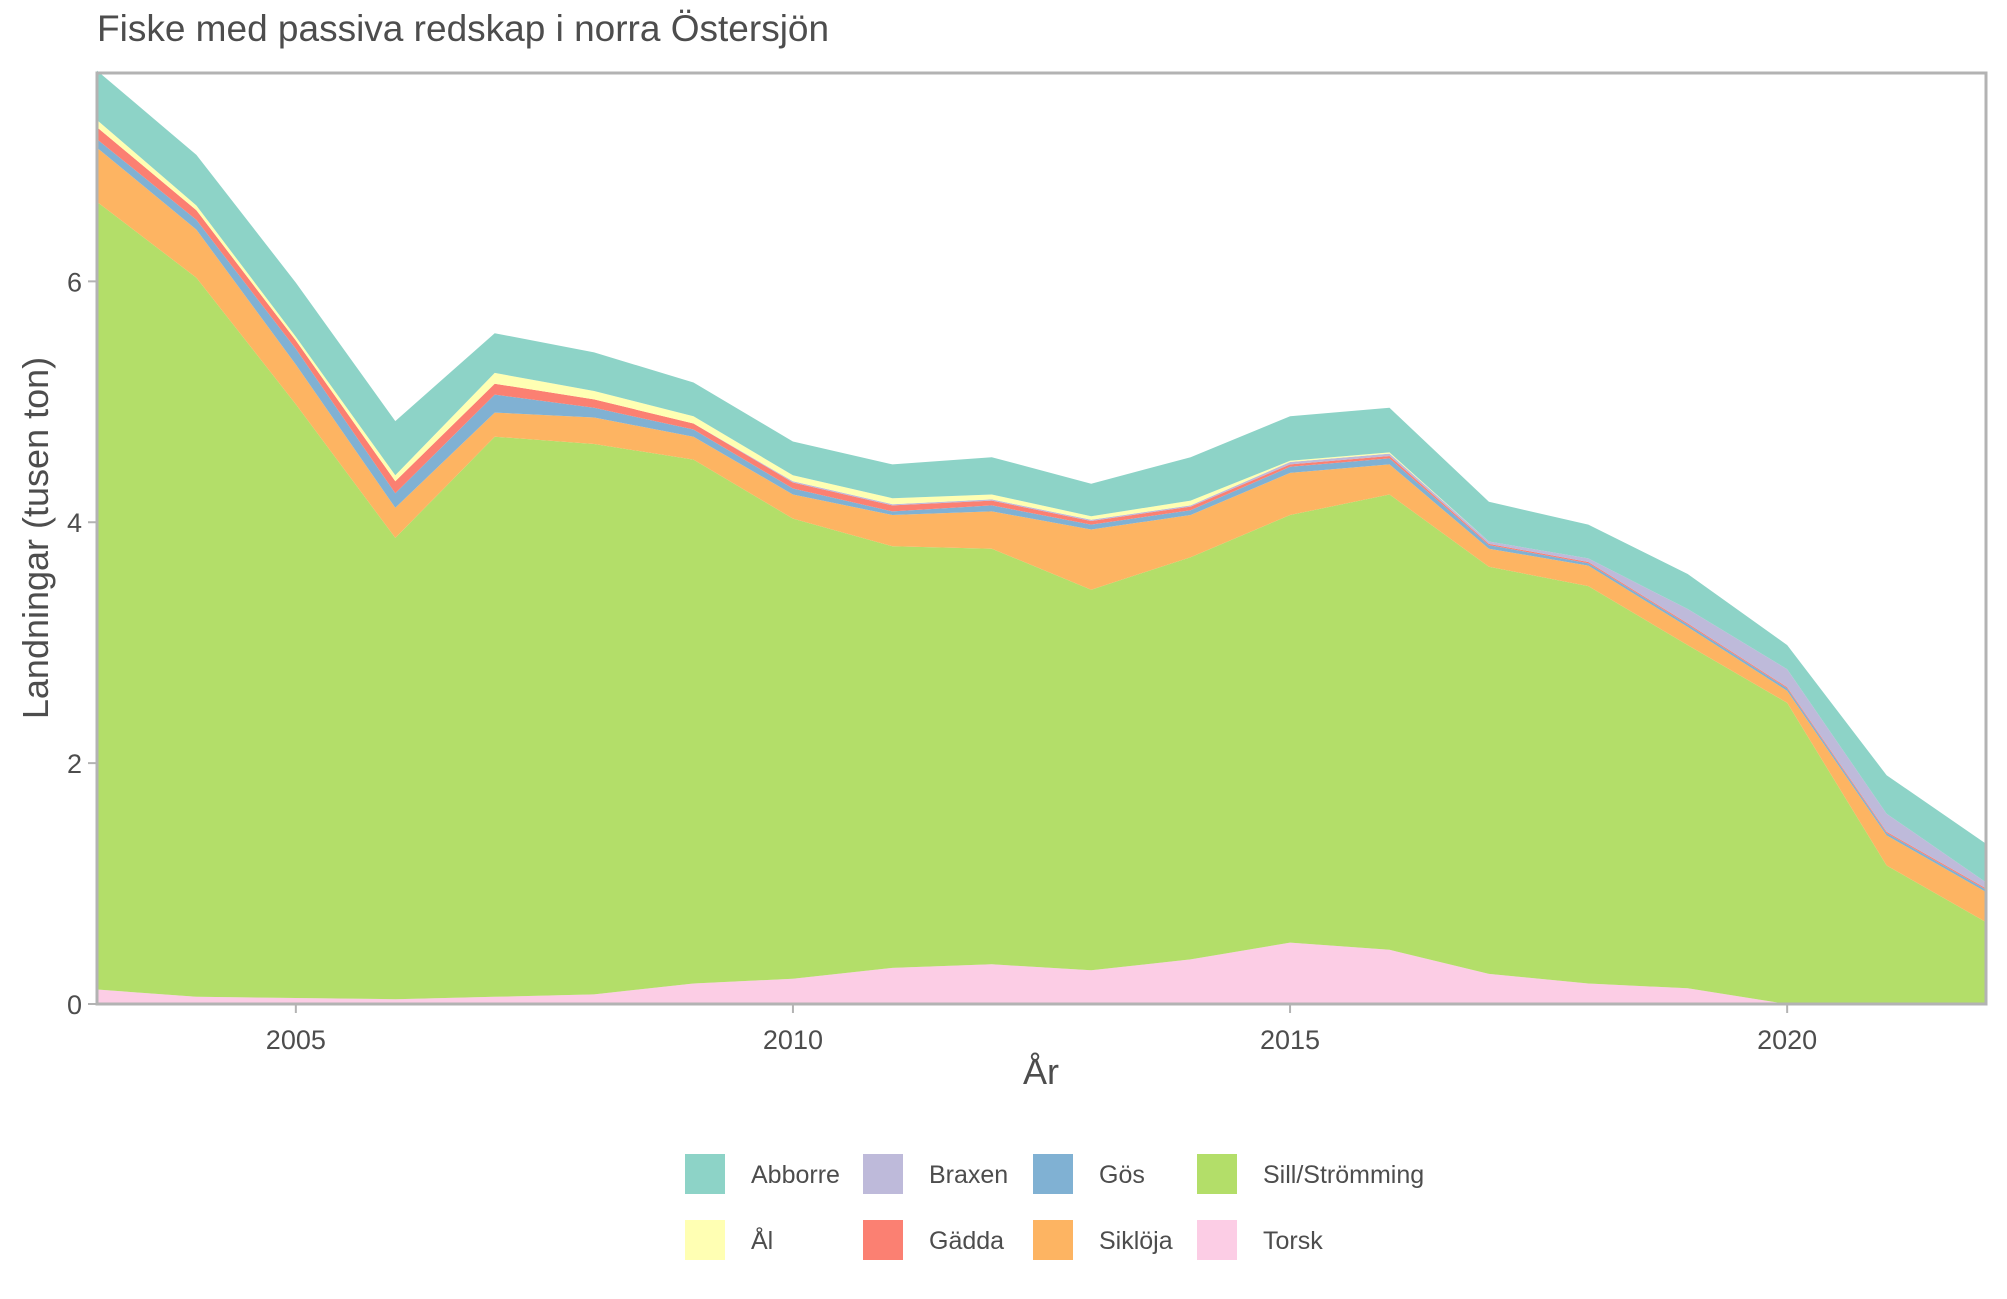  I want to click on y-axis-title: Landningar (tusen ton), so click(35, 538).